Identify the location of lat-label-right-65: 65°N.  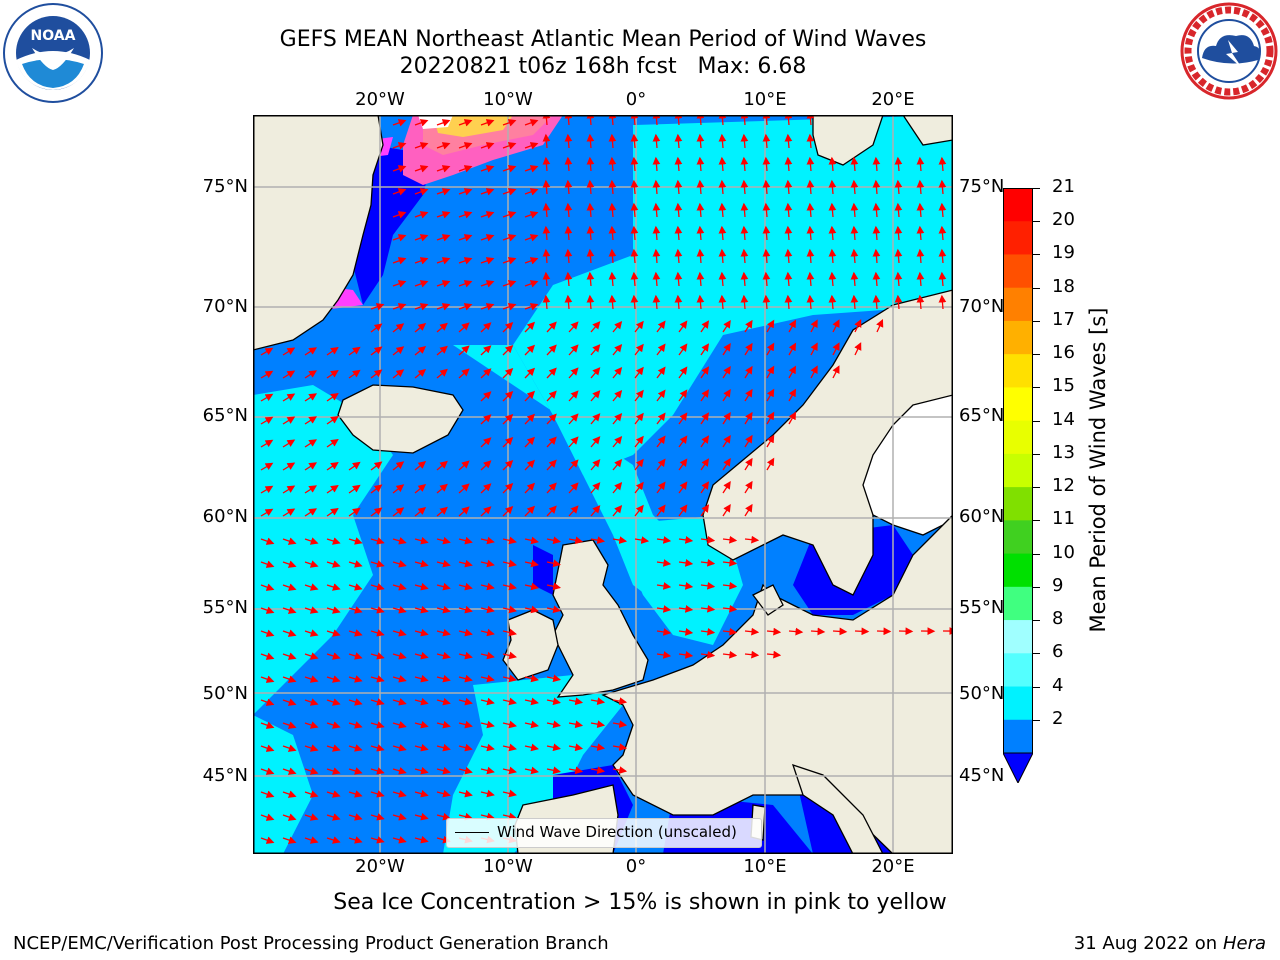
(982, 415).